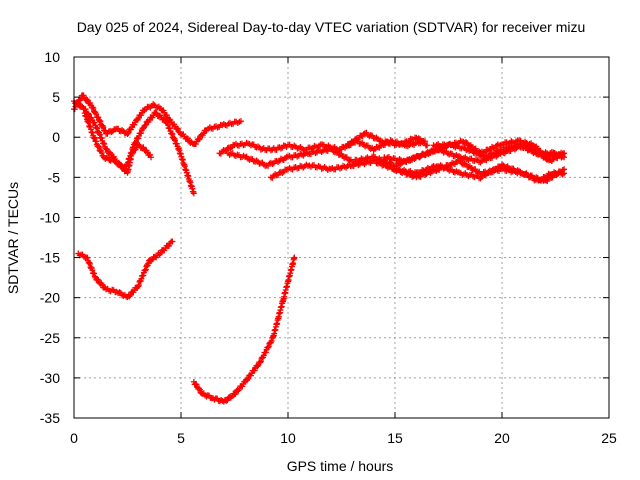  Describe the element at coordinates (609, 438) in the screenshot. I see `x-tick-label: 25` at that location.